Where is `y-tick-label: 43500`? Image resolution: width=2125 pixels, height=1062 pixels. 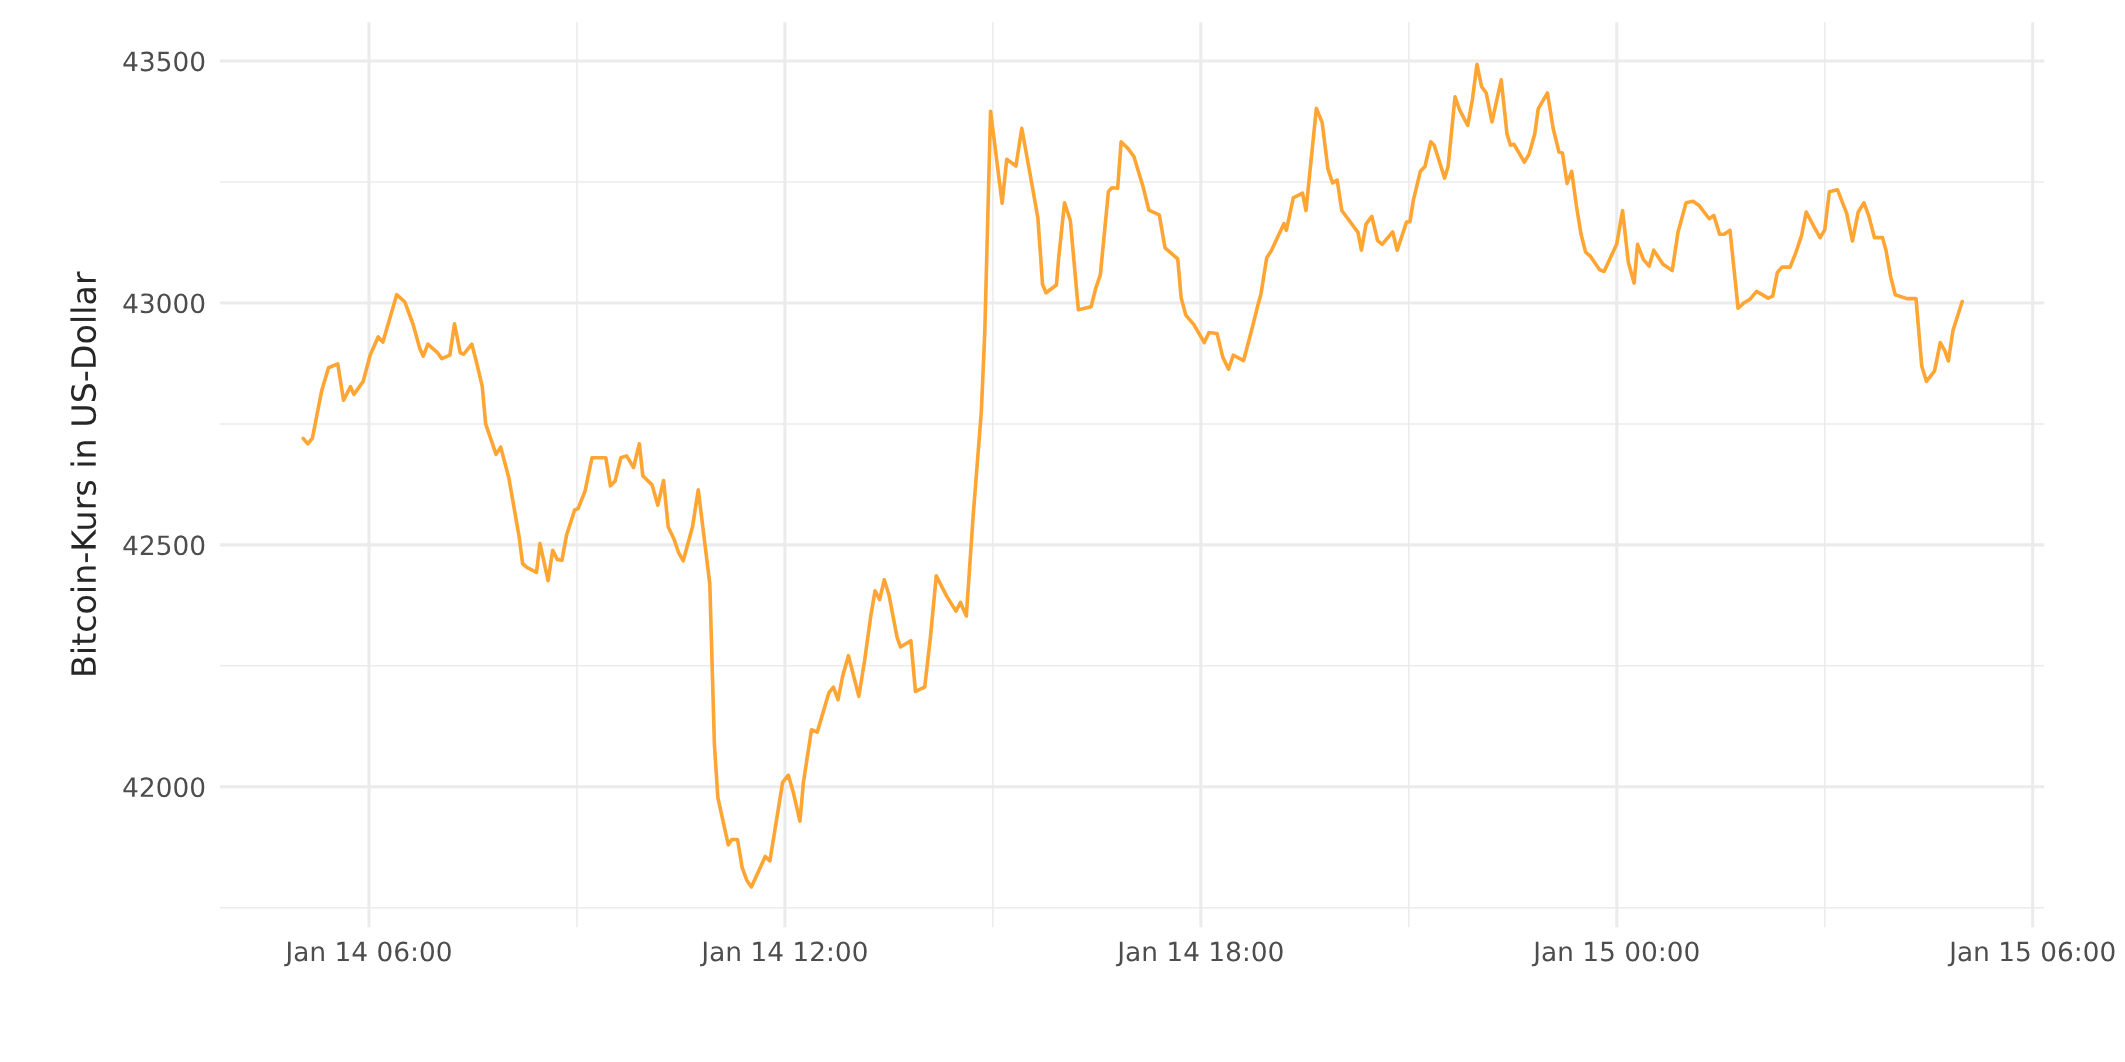 y-tick-label: 43500 is located at coordinates (164, 61).